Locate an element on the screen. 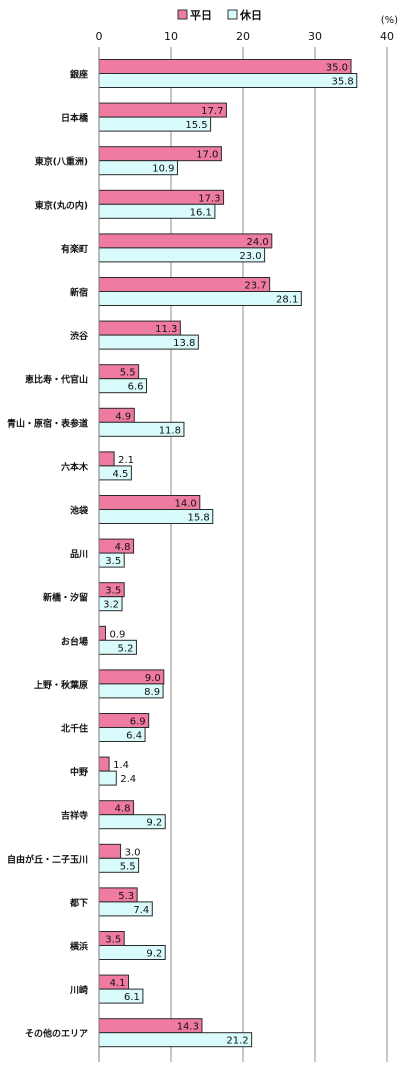 Image resolution: width=408 pixels, height=1072 pixels. category-label-4: 有楽町 is located at coordinates (74, 249).